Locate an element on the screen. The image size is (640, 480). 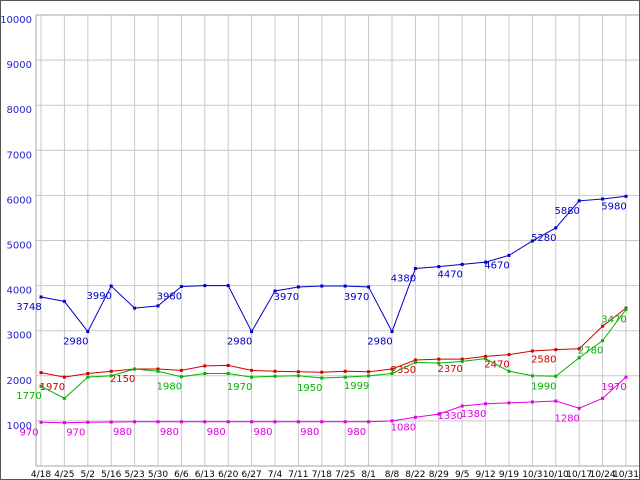
data-label-green: 1970 is located at coordinates (239, 387).